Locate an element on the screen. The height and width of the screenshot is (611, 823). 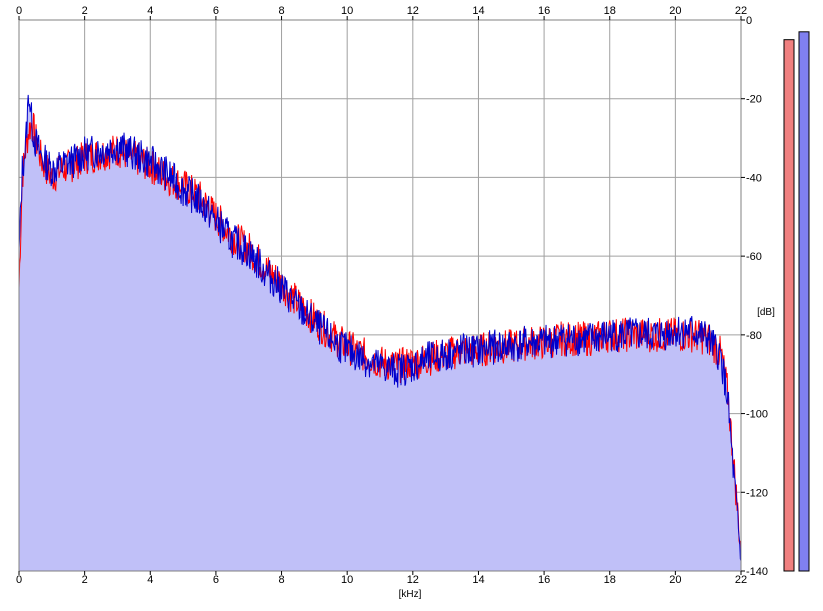
y-tick-label: -100 is located at coordinates (757, 415).